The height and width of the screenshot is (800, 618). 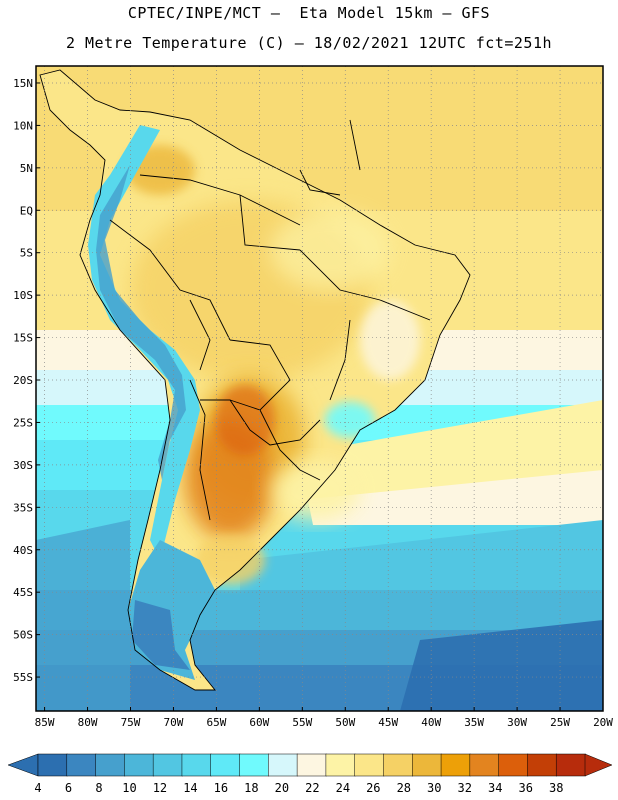 I want to click on colorbar-tick-label: 26, so click(x=373, y=788).